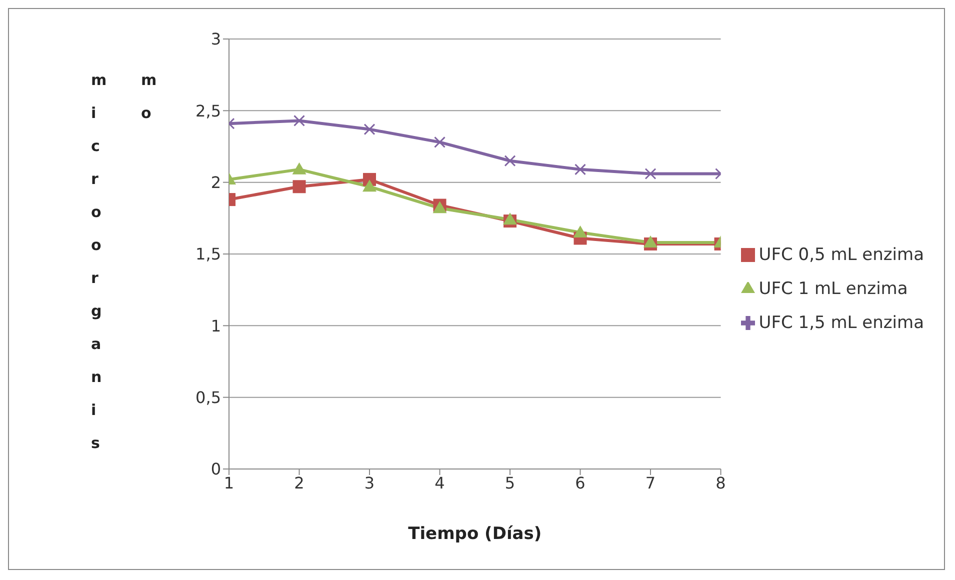 This screenshot has height=580, width=955. I want to click on y-tick-label: 1,5, so click(208, 254).